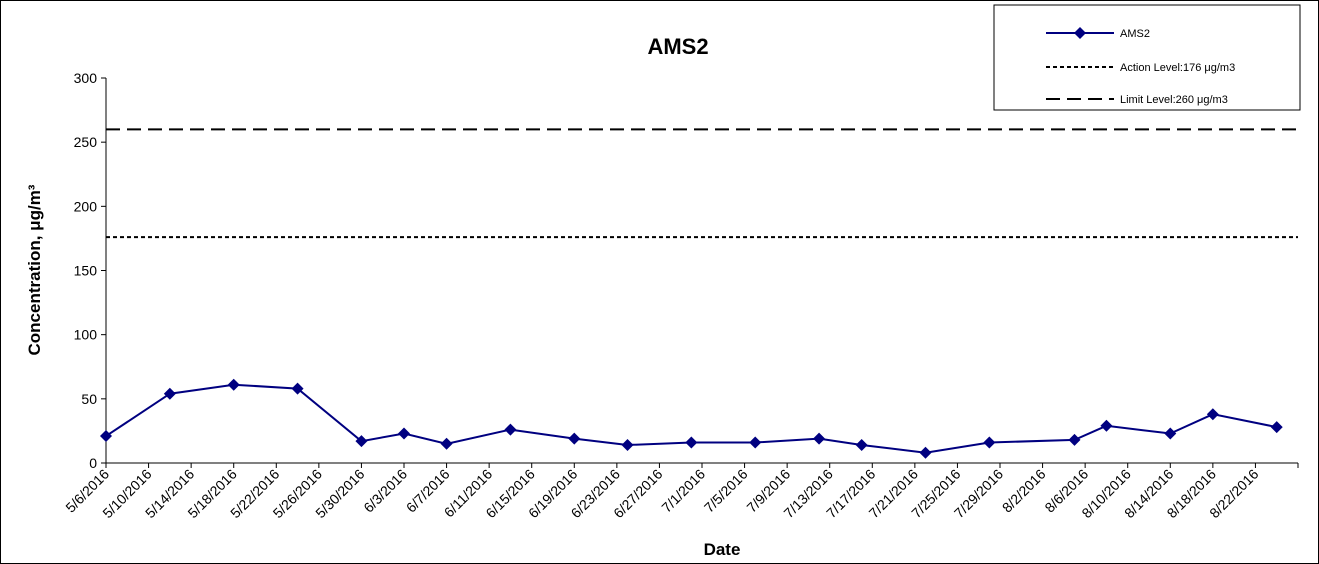  Describe the element at coordinates (691, 418) in the screenshot. I see `ams2-series` at that location.